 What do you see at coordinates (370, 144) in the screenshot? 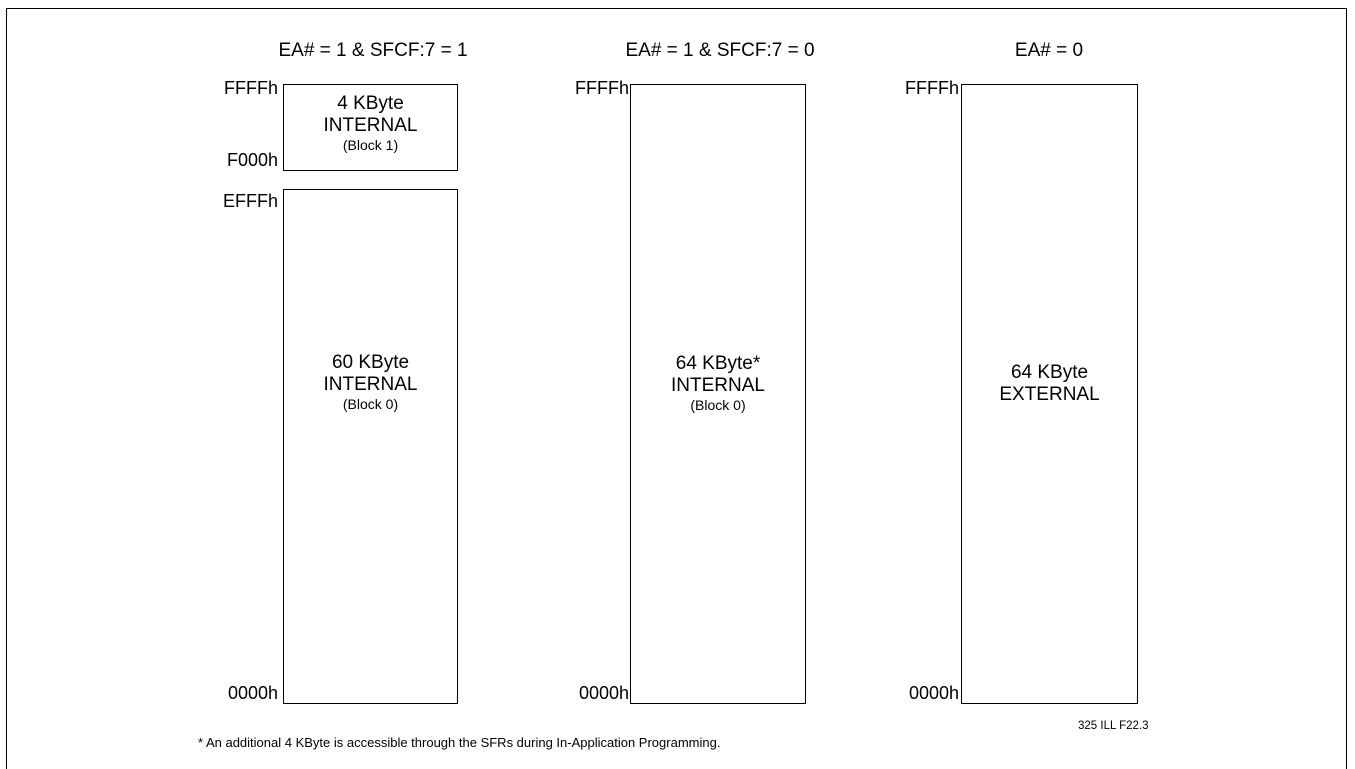
I see `block-number-label: (Block 1)` at bounding box center [370, 144].